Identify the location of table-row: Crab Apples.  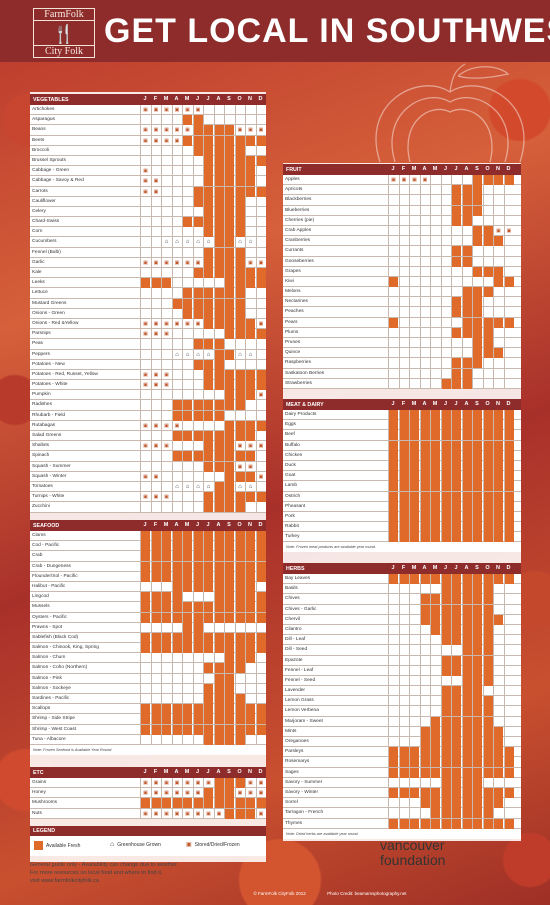
(402, 231).